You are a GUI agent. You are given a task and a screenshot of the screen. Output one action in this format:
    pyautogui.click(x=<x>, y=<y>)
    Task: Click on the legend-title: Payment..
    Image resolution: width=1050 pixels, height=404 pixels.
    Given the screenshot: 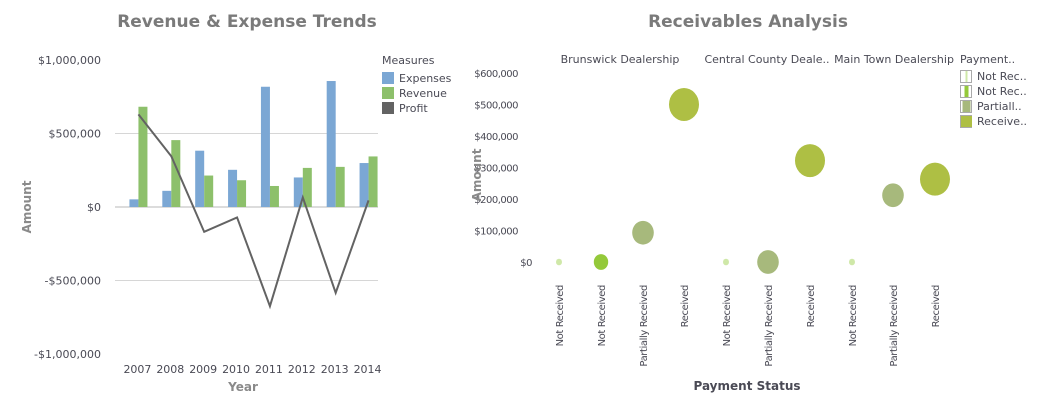 What is the action you would take?
    pyautogui.click(x=987, y=59)
    